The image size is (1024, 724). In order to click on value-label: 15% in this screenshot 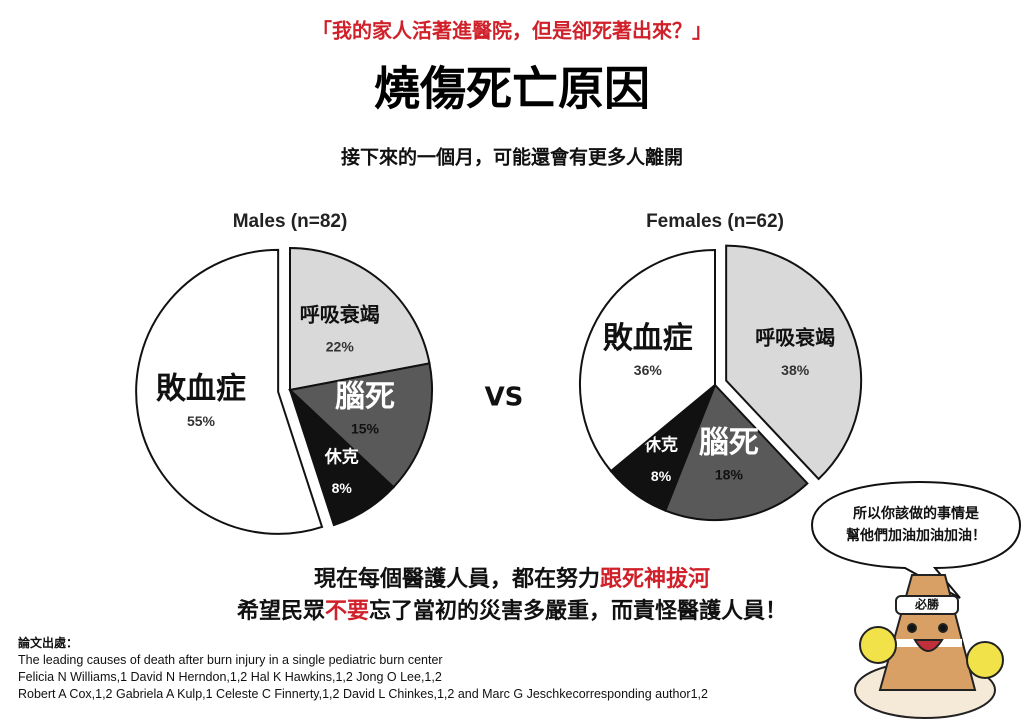, I will do `click(365, 428)`.